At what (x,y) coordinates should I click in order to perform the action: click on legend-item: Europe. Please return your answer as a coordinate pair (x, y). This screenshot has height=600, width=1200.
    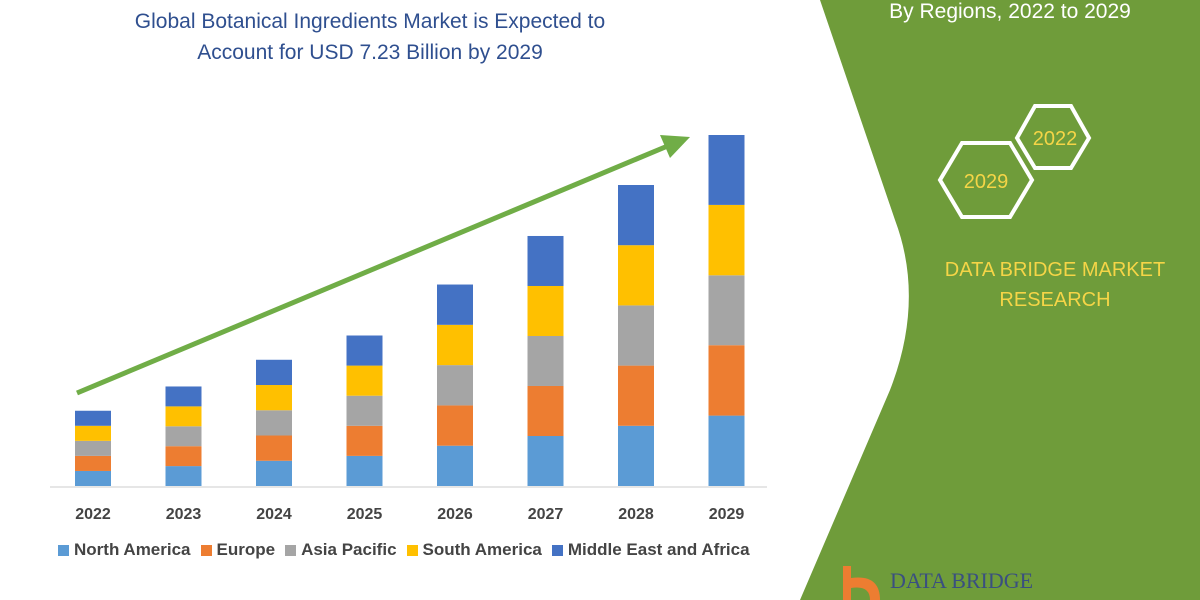
    Looking at the image, I should click on (238, 550).